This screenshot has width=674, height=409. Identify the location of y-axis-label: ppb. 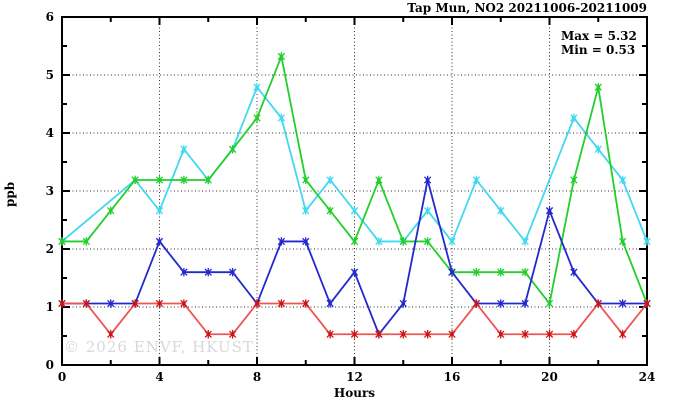
(10, 194).